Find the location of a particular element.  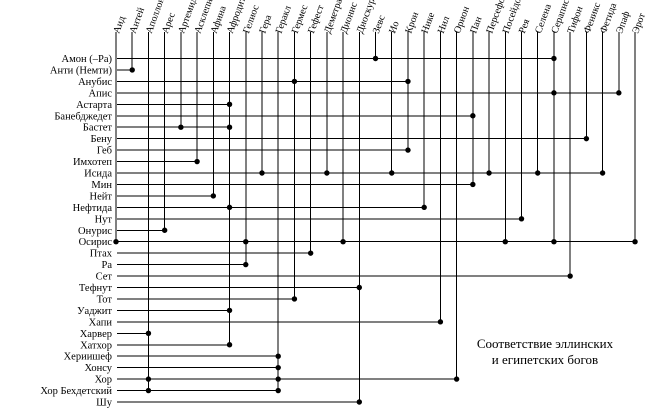

egyptian-label-геб: Геб is located at coordinates (104, 151).